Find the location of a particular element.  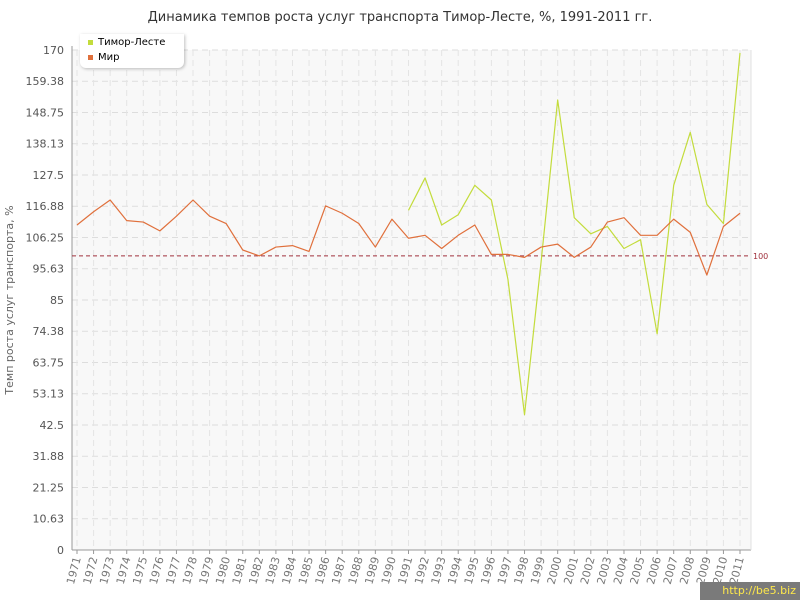

y-tick-label: 159.38 is located at coordinates (45, 81).